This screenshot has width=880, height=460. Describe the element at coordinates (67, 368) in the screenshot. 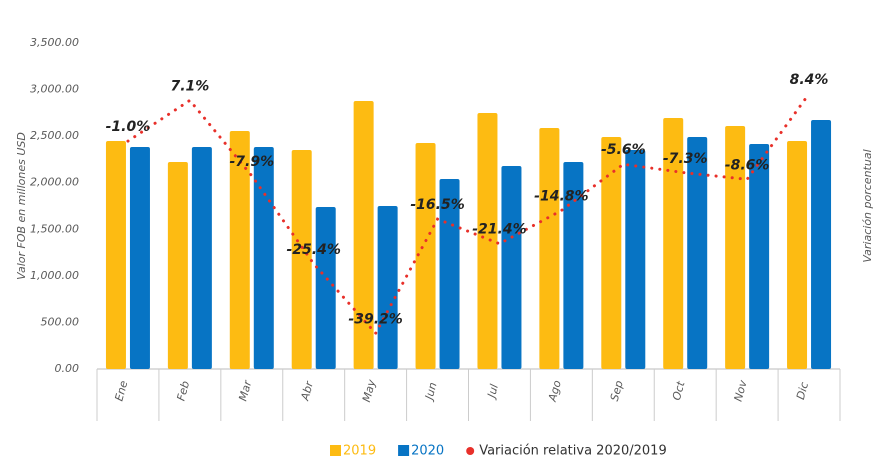

I see `y-tick-label: 0.00` at that location.